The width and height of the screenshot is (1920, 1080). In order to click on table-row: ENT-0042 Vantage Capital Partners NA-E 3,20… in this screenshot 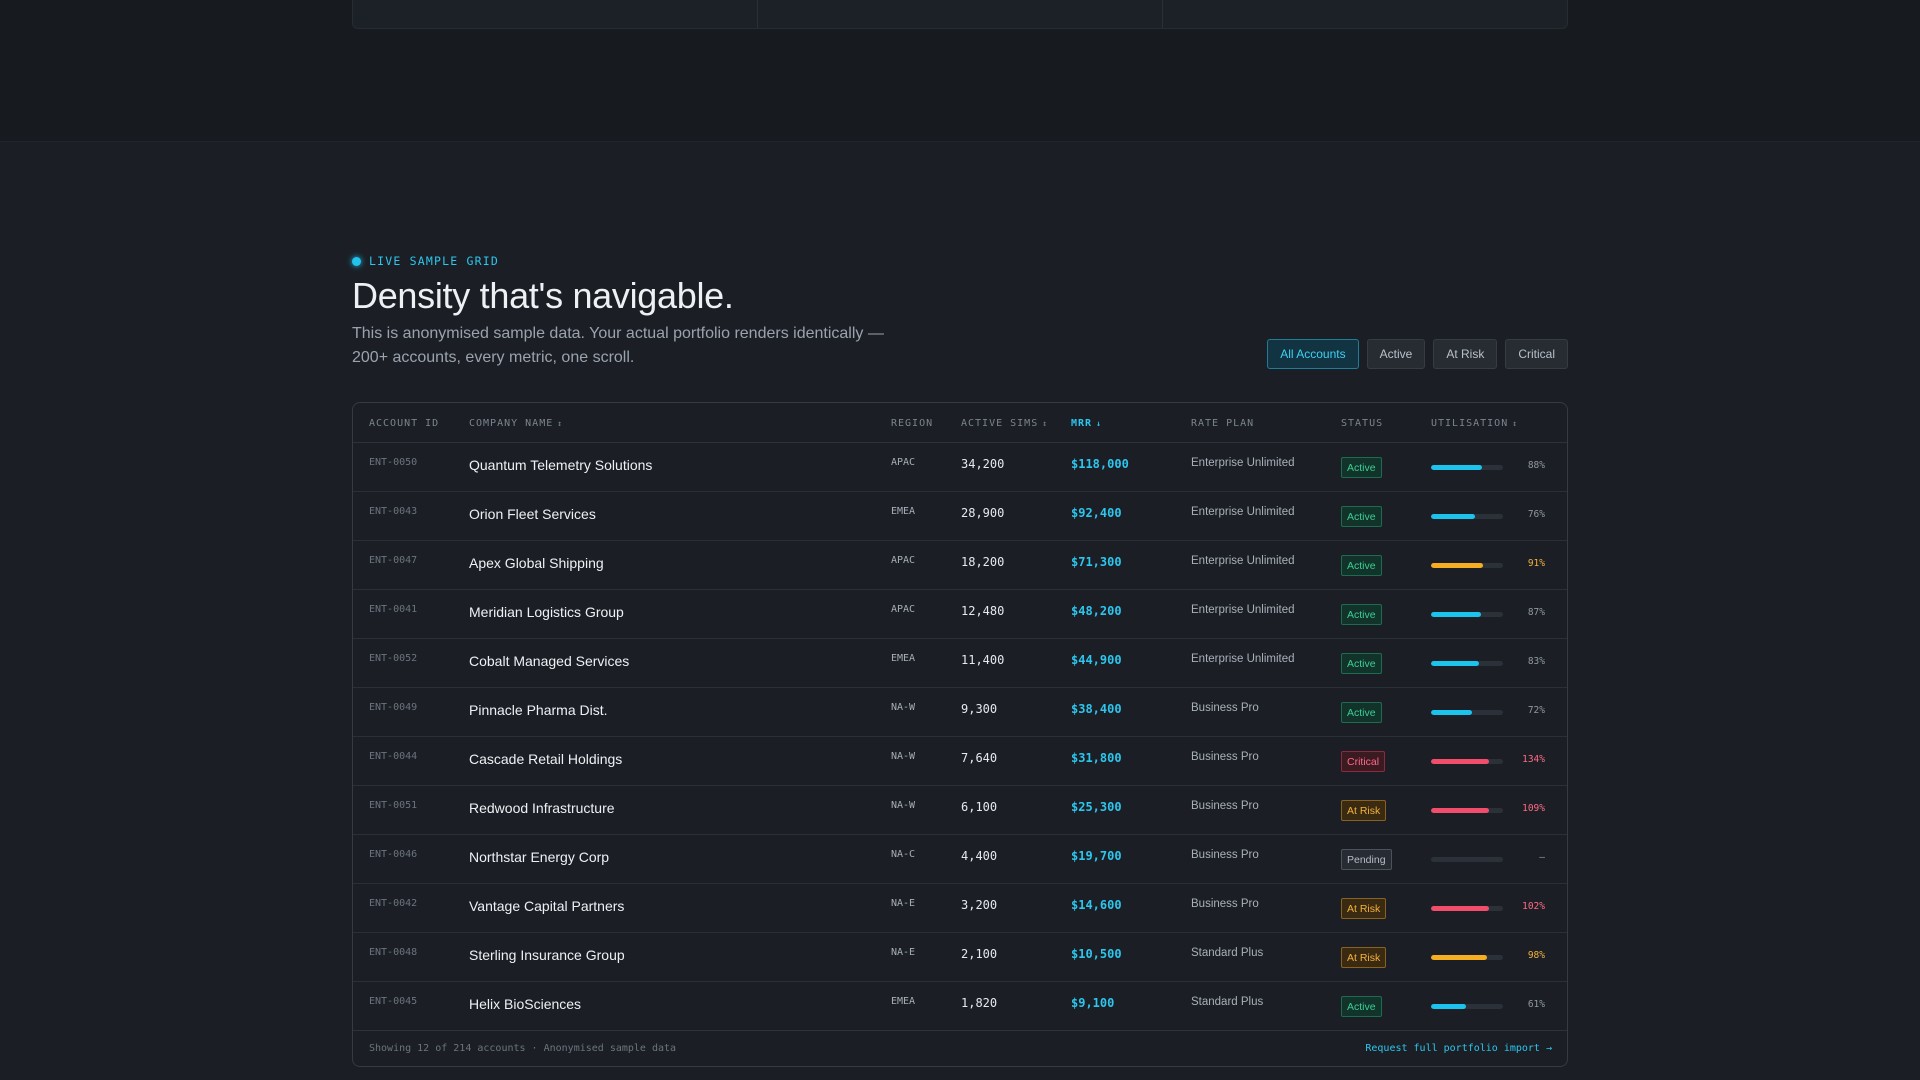, I will do `click(960, 908)`.